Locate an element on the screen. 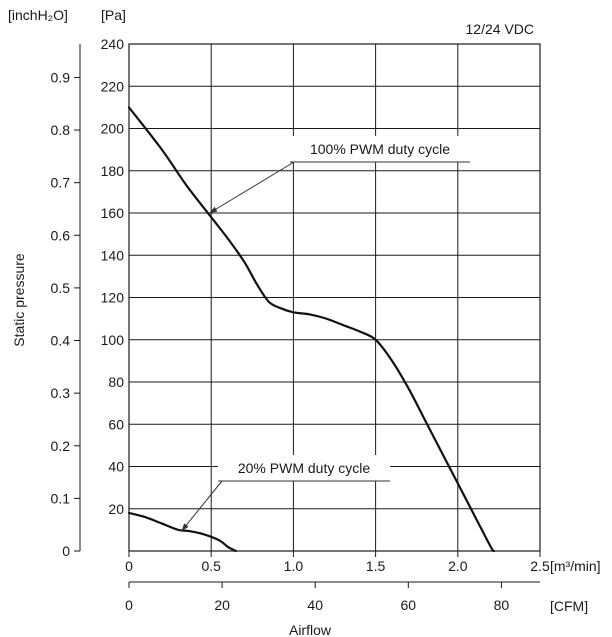 The height and width of the screenshot is (637, 612). pa-tick-label: 240 is located at coordinates (113, 44).